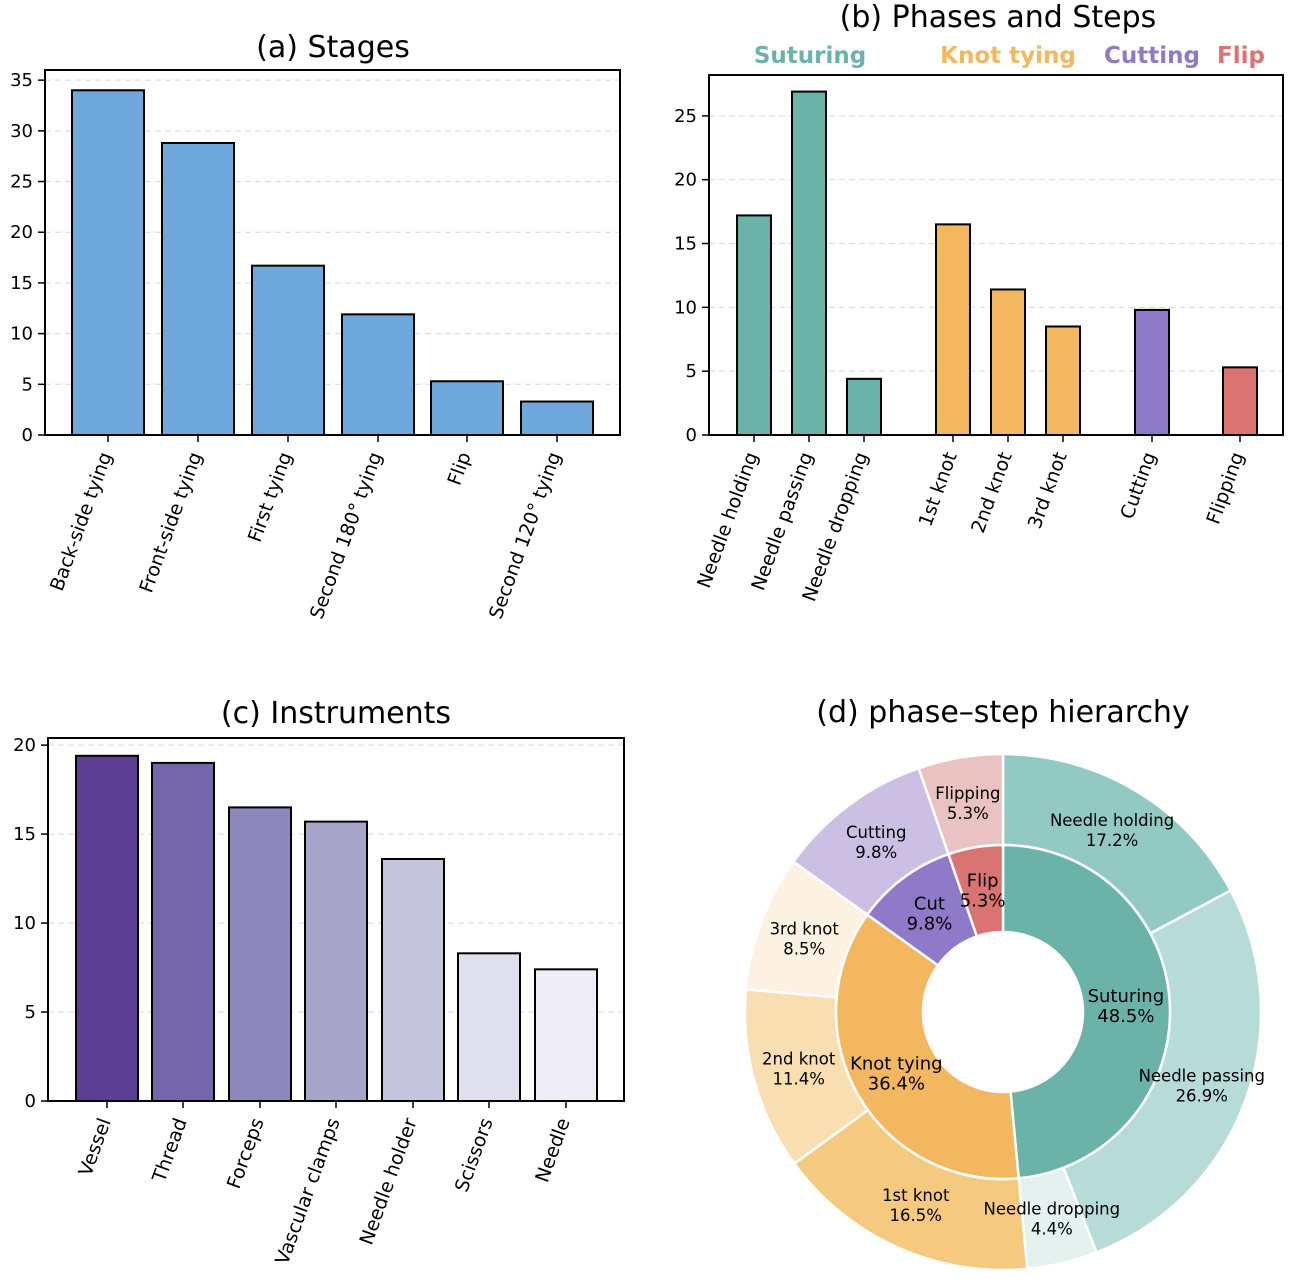  I want to click on steps-bar-1st-knot, so click(953, 329).